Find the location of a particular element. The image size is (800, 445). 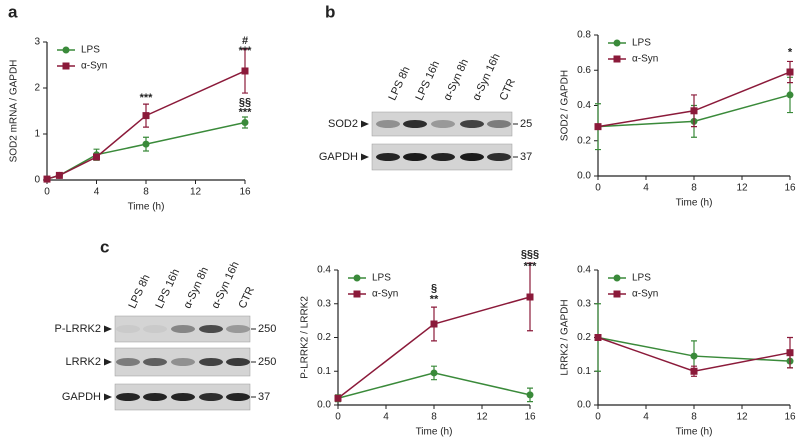

panel-label: c is located at coordinates (104, 246).